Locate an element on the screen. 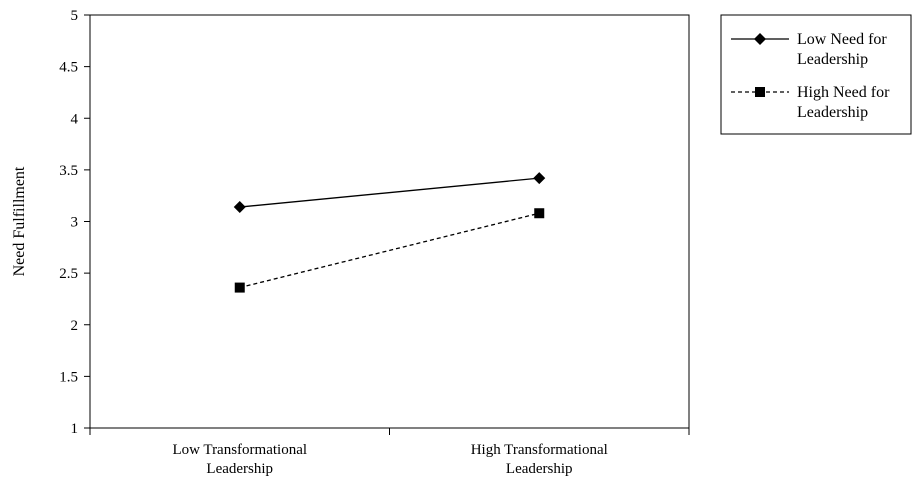 The width and height of the screenshot is (914, 487). x-tick-label-line: Low Transformational is located at coordinates (239, 450).